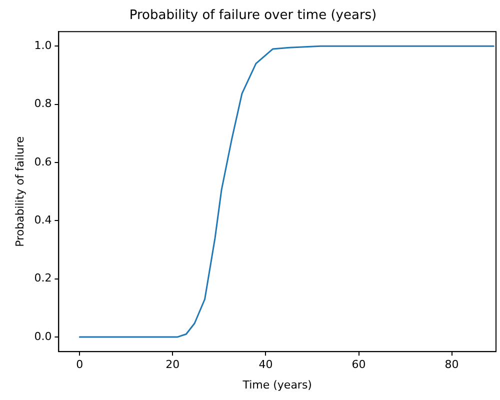  Describe the element at coordinates (173, 365) in the screenshot. I see `x-tick-label: 20` at that location.